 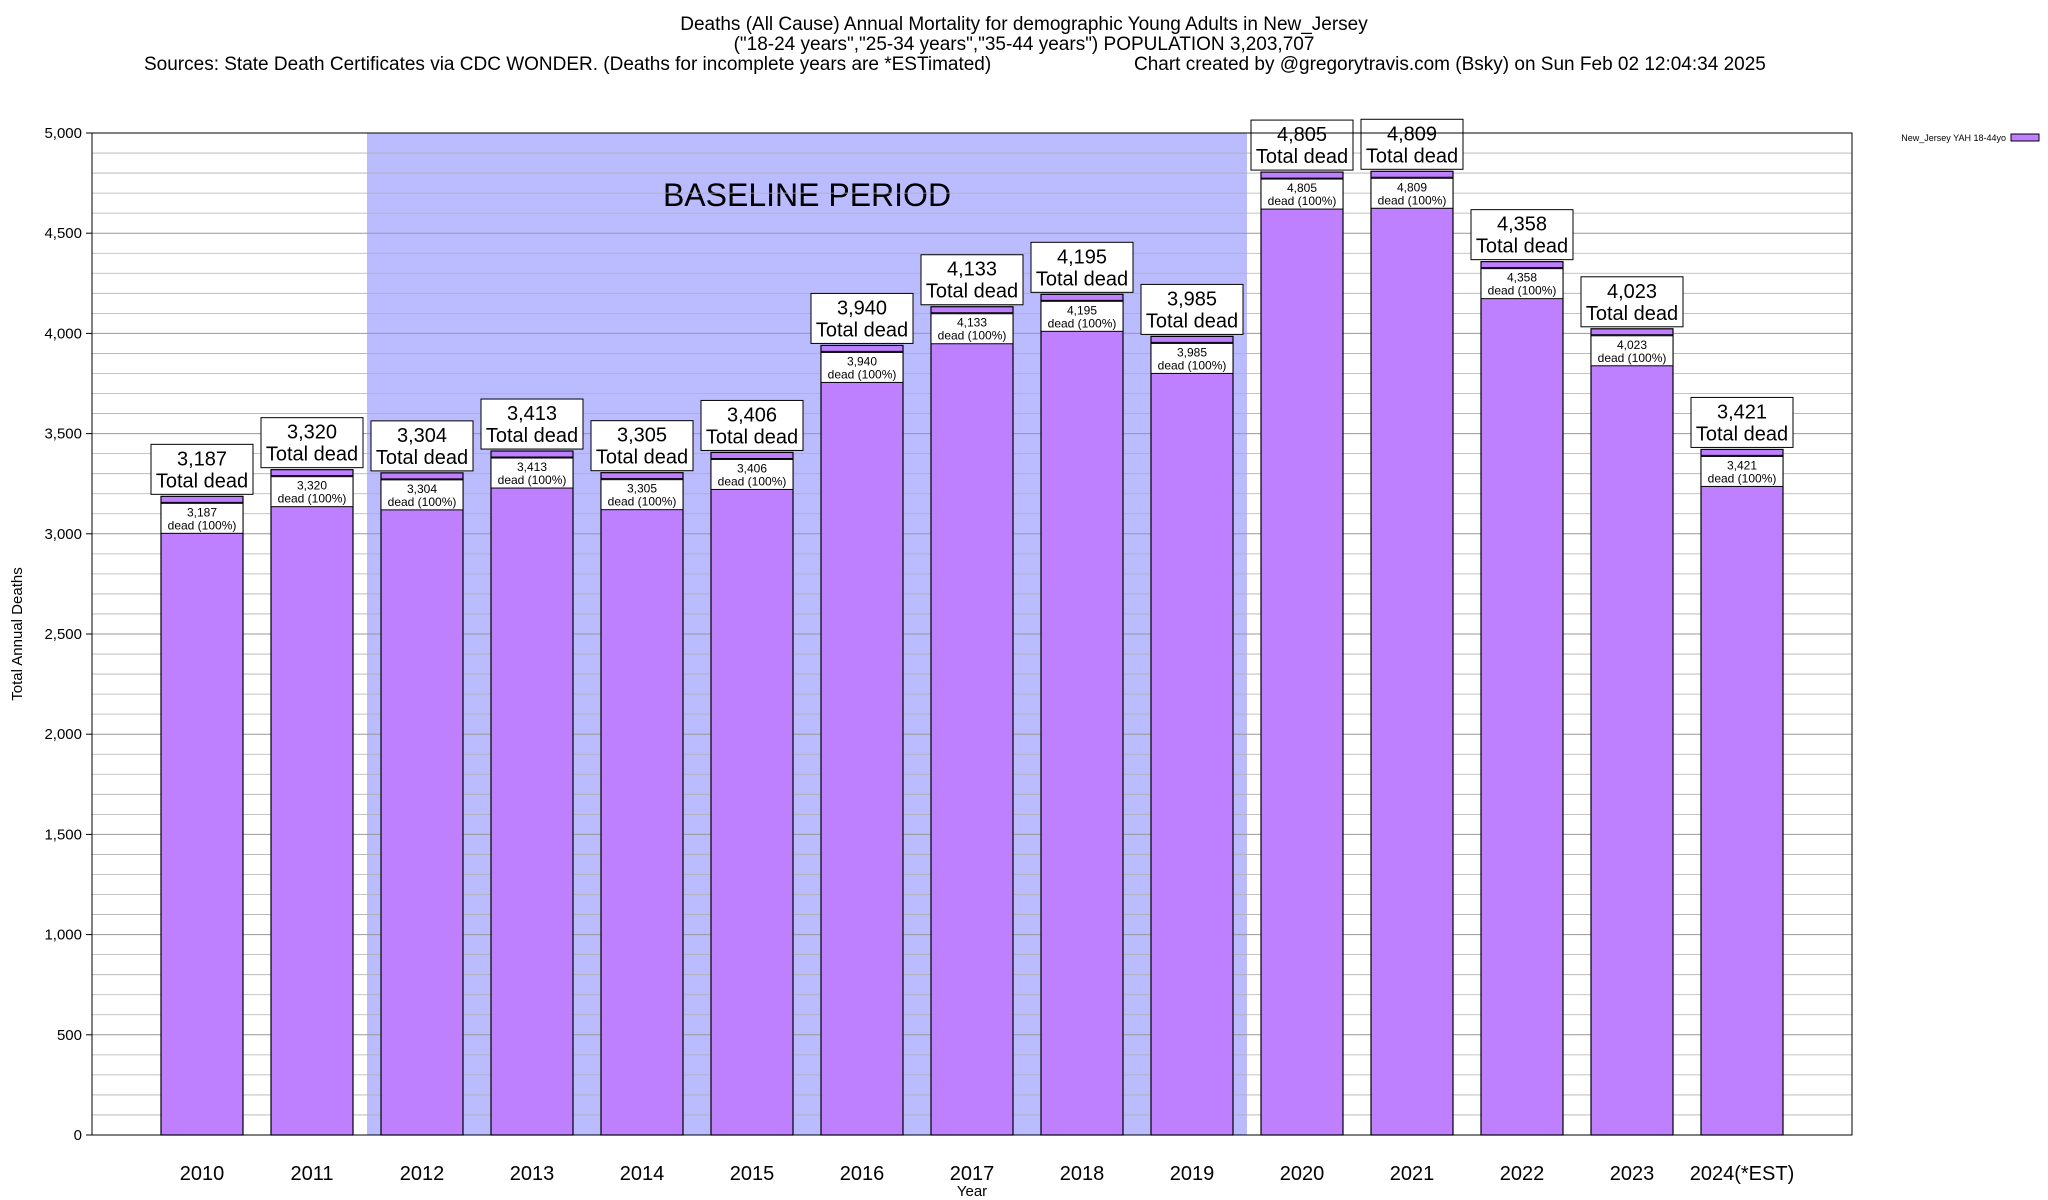 What do you see at coordinates (642, 489) in the screenshot?
I see `inner-value-label: 3,305` at bounding box center [642, 489].